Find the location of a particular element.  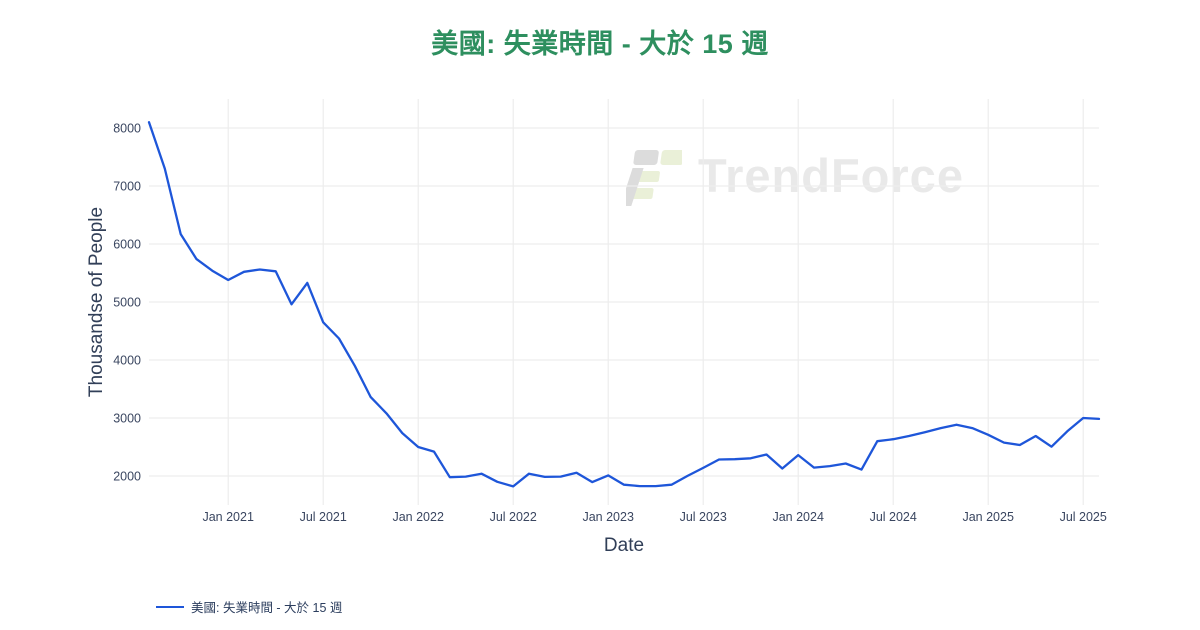

x-tick-label: Jul 2023 is located at coordinates (703, 517).